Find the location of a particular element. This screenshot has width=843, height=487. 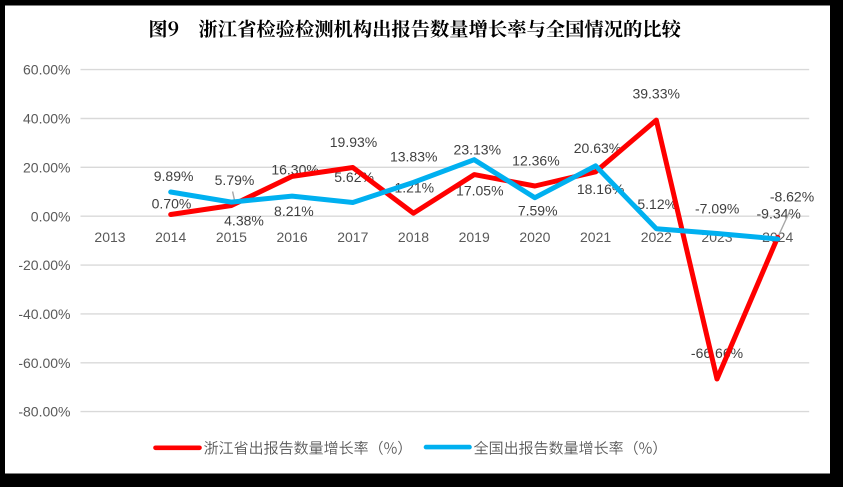

svg-text: 2017 is located at coordinates (352, 237).